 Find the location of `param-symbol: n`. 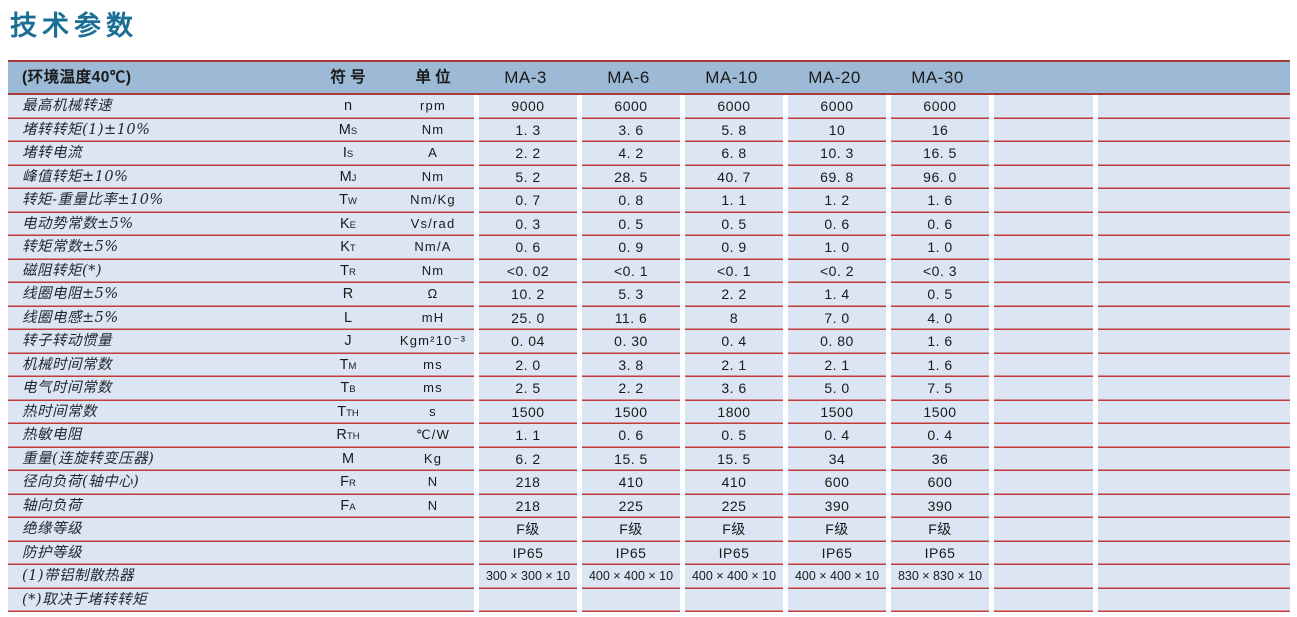

param-symbol: n is located at coordinates (348, 107).